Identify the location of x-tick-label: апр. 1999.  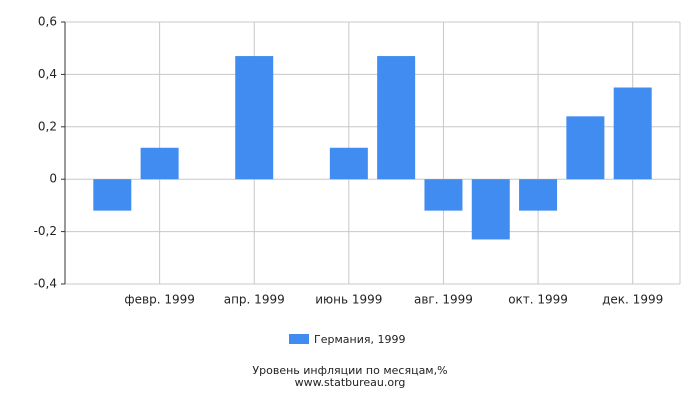
(254, 300).